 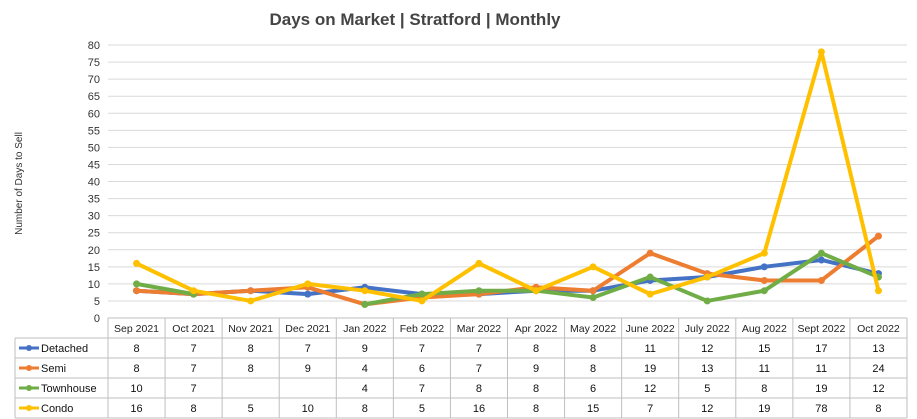 I want to click on x-tick-label: Sept 2022, so click(x=821, y=329).